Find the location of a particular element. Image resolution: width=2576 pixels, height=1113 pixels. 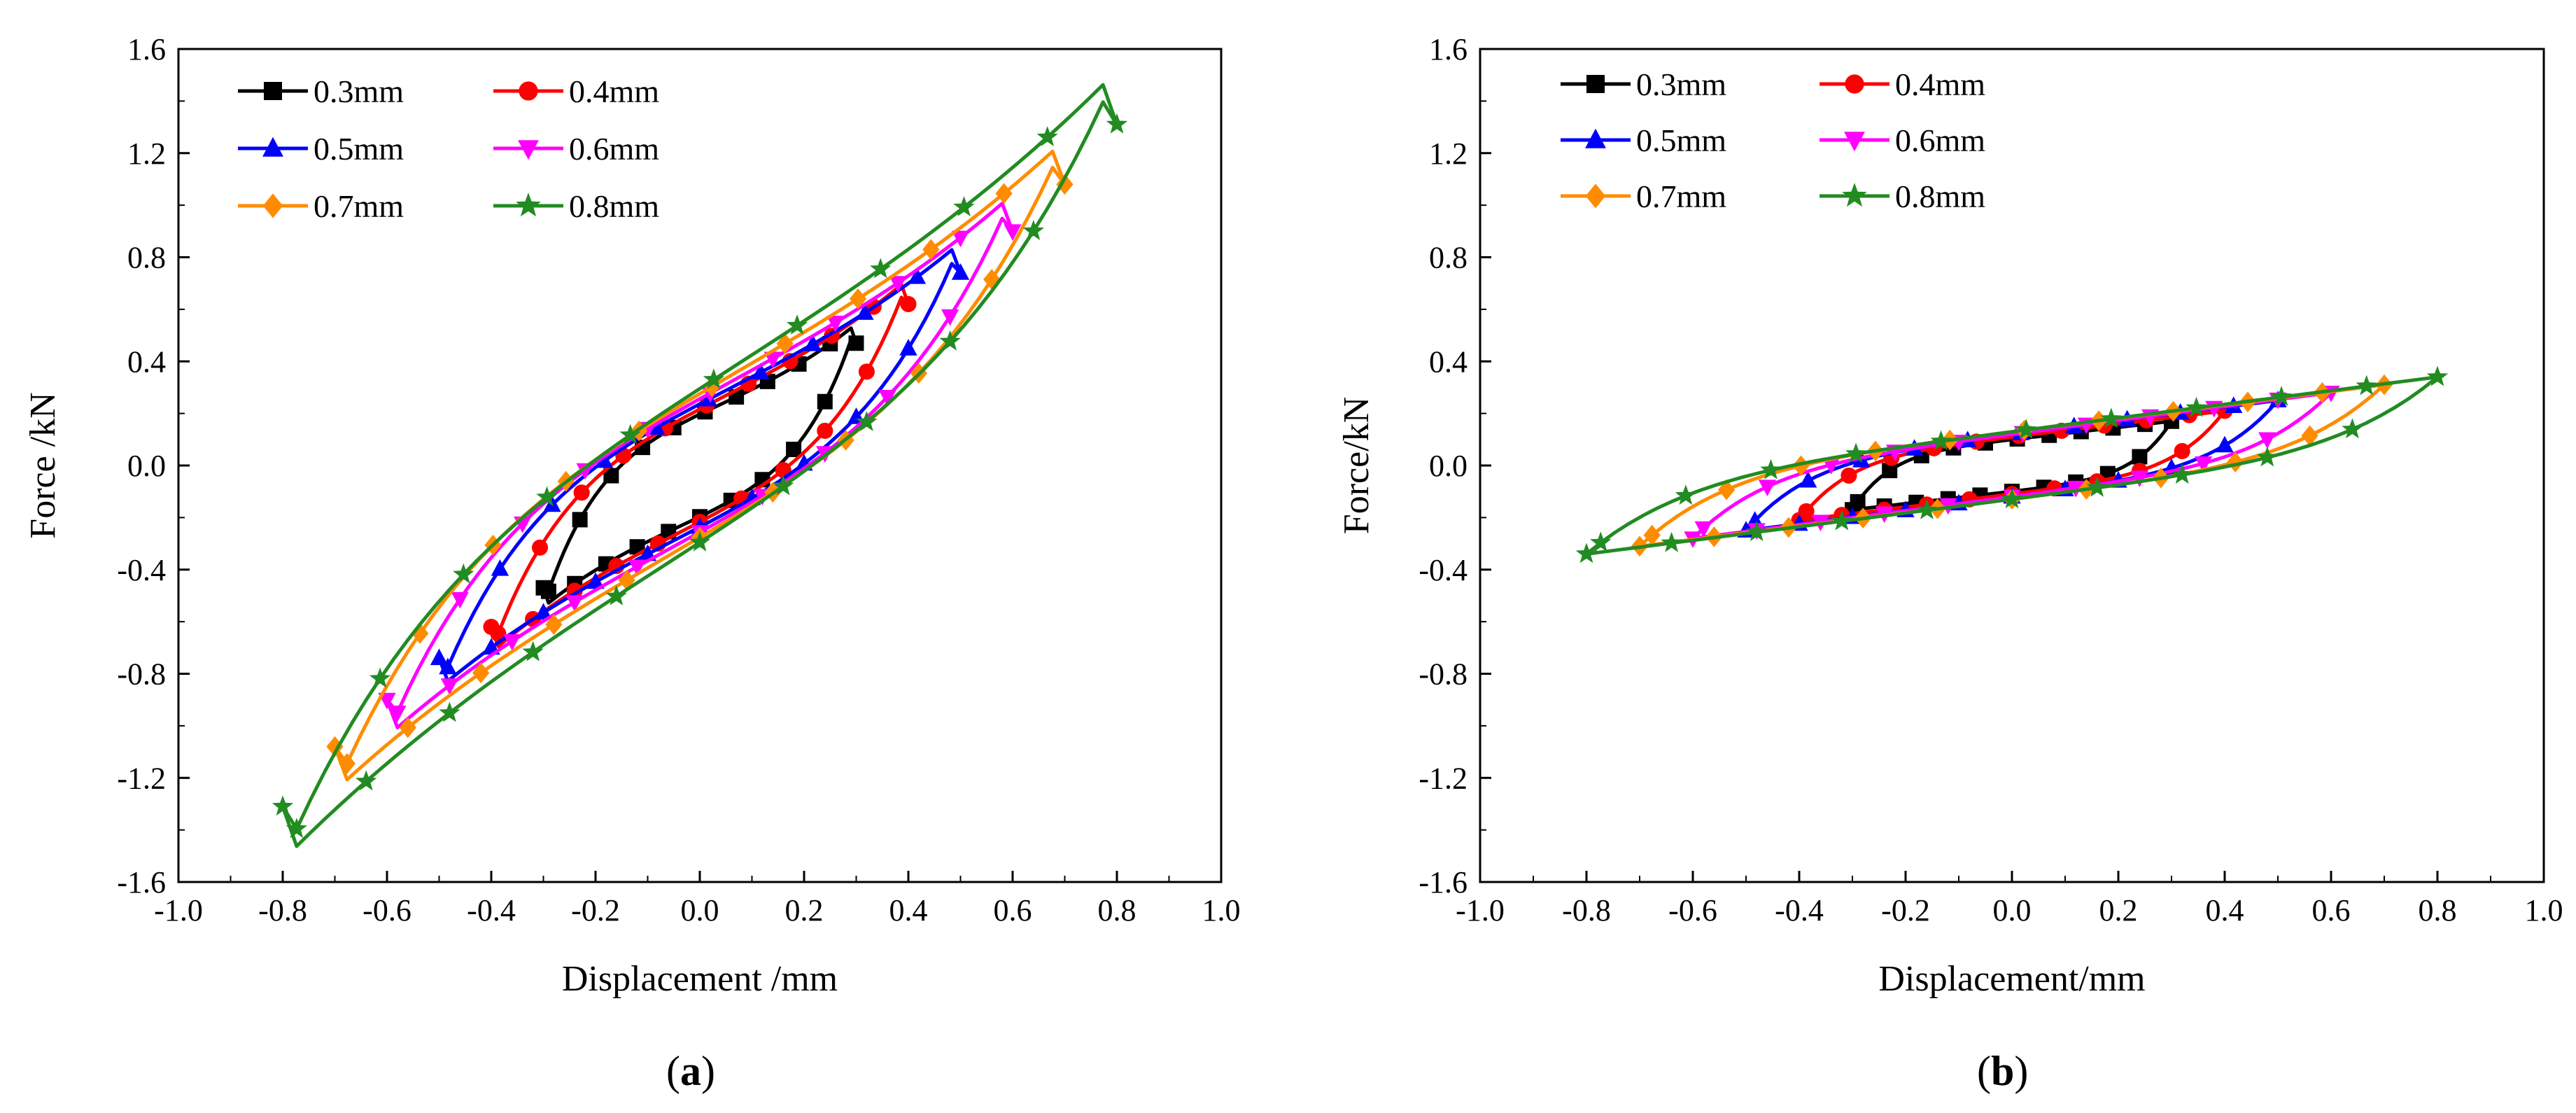

legend-item: 0.5mm is located at coordinates (321, 149).